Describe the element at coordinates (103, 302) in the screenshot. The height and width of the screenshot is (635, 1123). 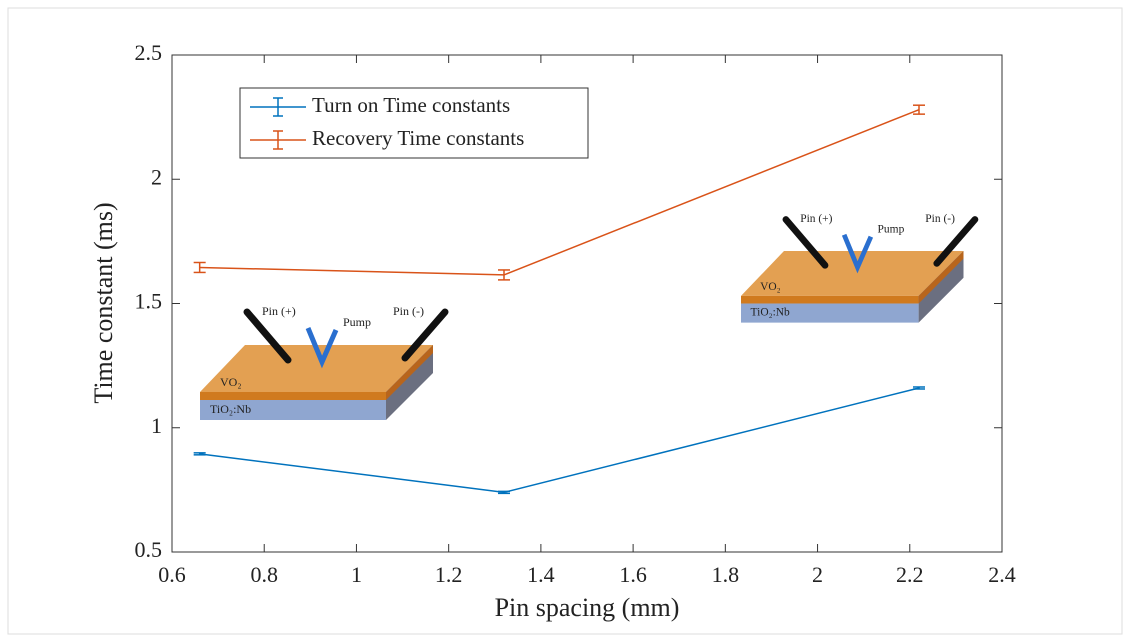
I see `y-axis-label: Time constant (ms)` at that location.